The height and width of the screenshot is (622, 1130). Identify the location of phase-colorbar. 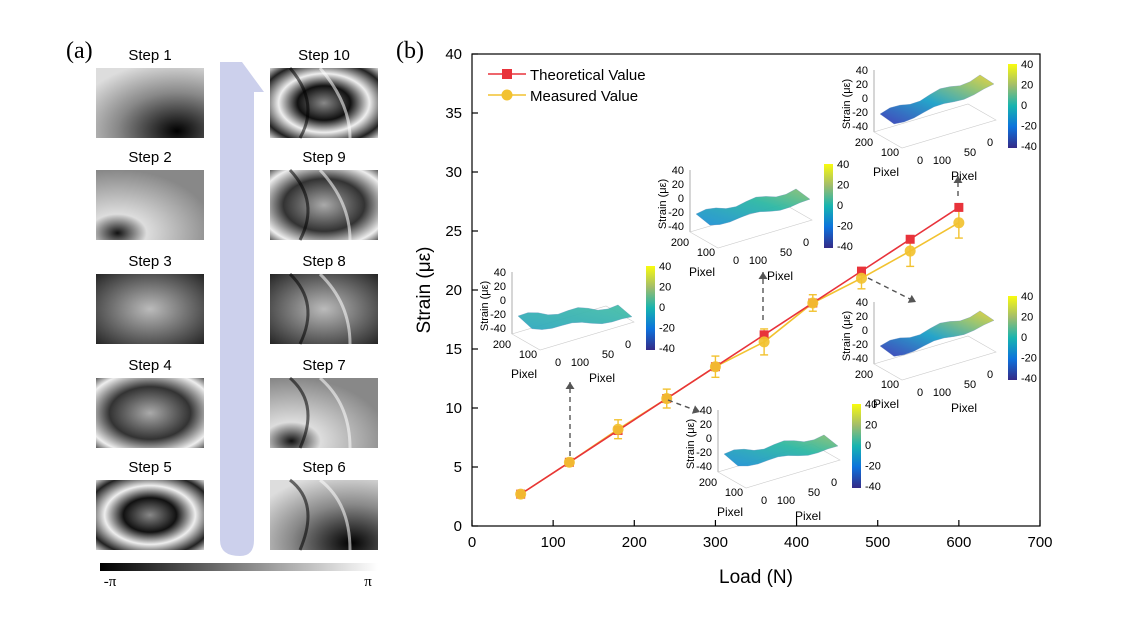
(239, 567).